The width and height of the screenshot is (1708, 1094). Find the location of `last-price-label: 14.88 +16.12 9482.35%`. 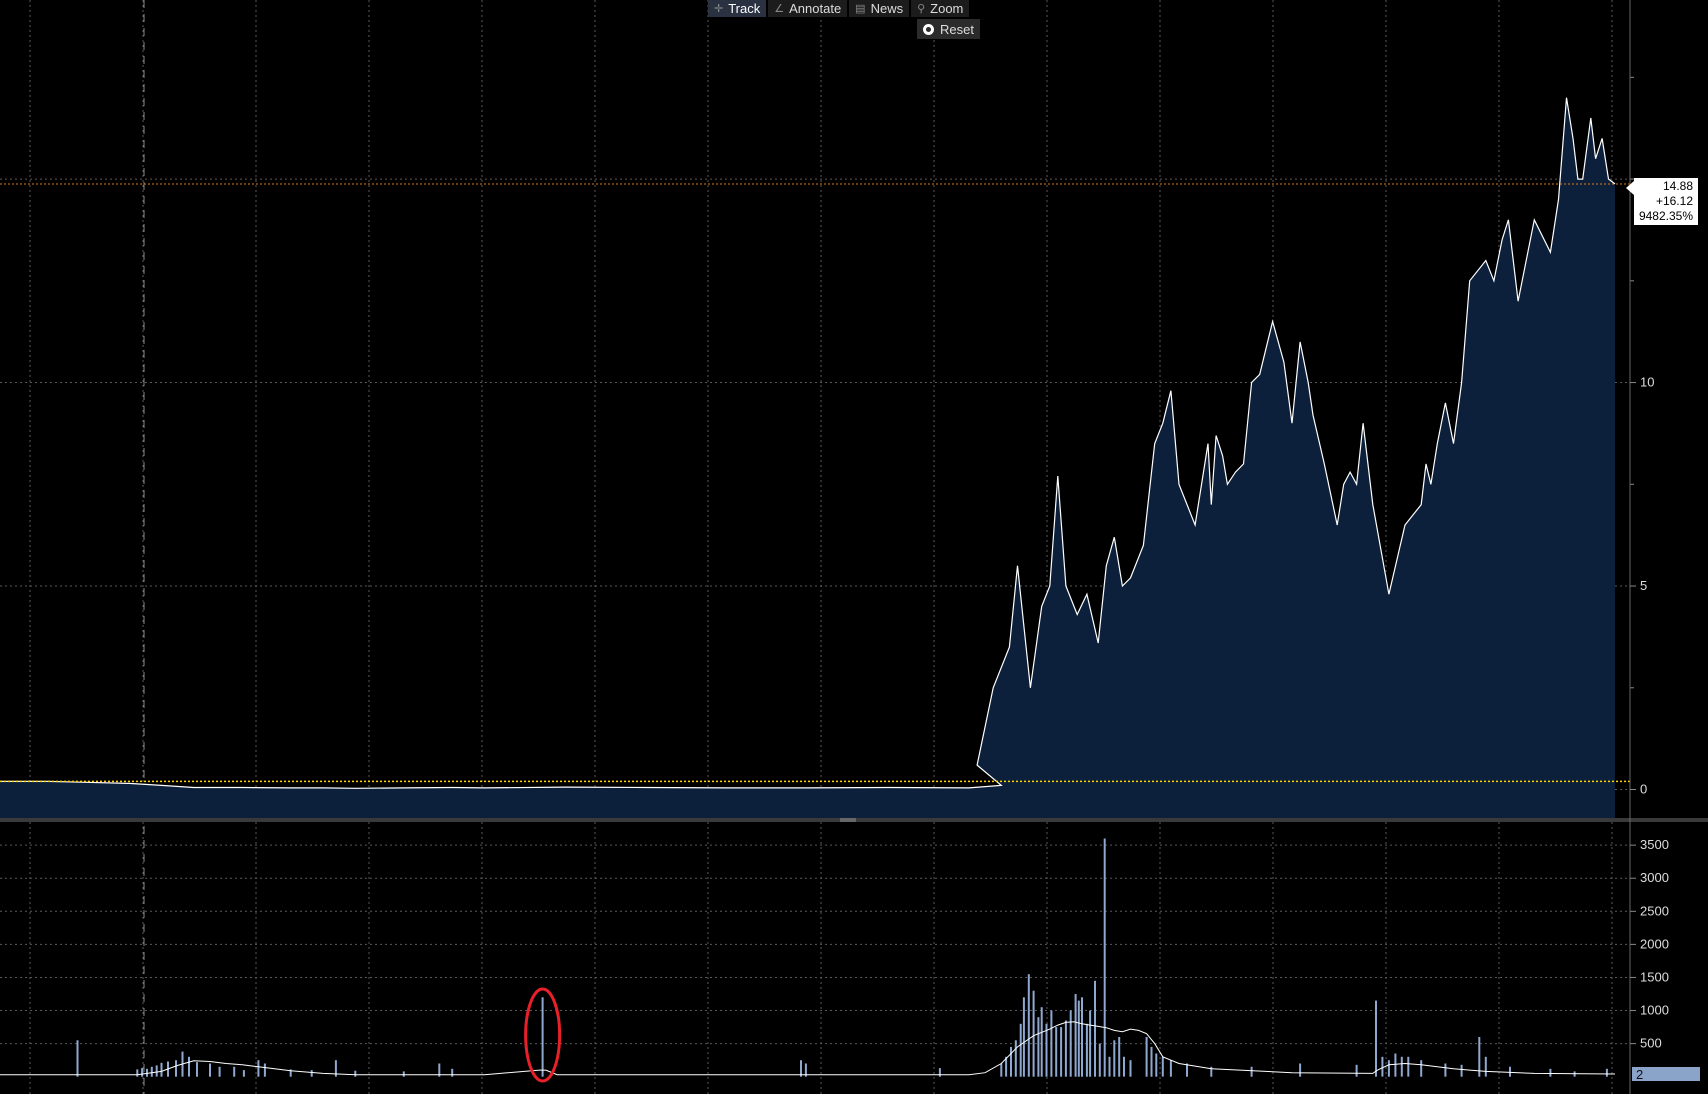

last-price-label: 14.88 +16.12 9482.35% is located at coordinates (1662, 201).